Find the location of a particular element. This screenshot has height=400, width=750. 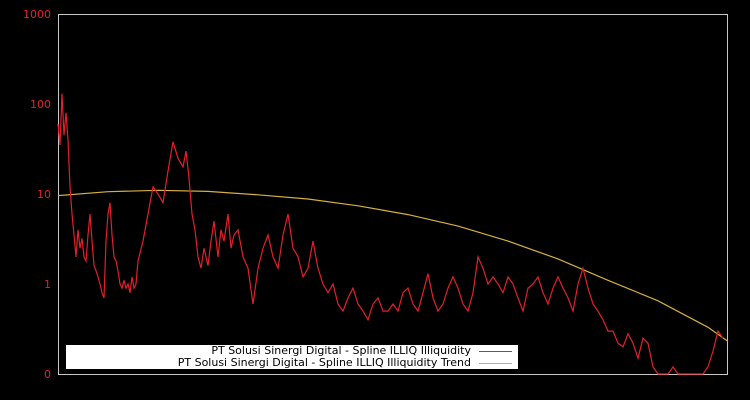

y-tick-label: 1000 is located at coordinates (37, 14).